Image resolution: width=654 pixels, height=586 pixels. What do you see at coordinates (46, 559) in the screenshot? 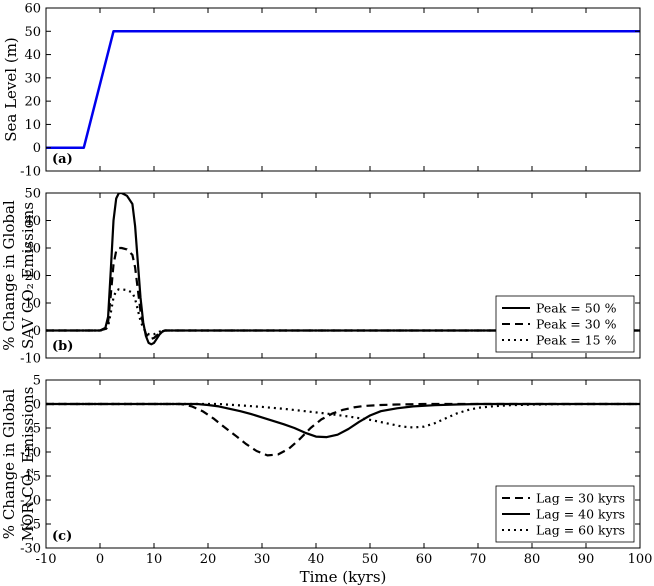
I see `x-tick-label: -10` at bounding box center [46, 559].